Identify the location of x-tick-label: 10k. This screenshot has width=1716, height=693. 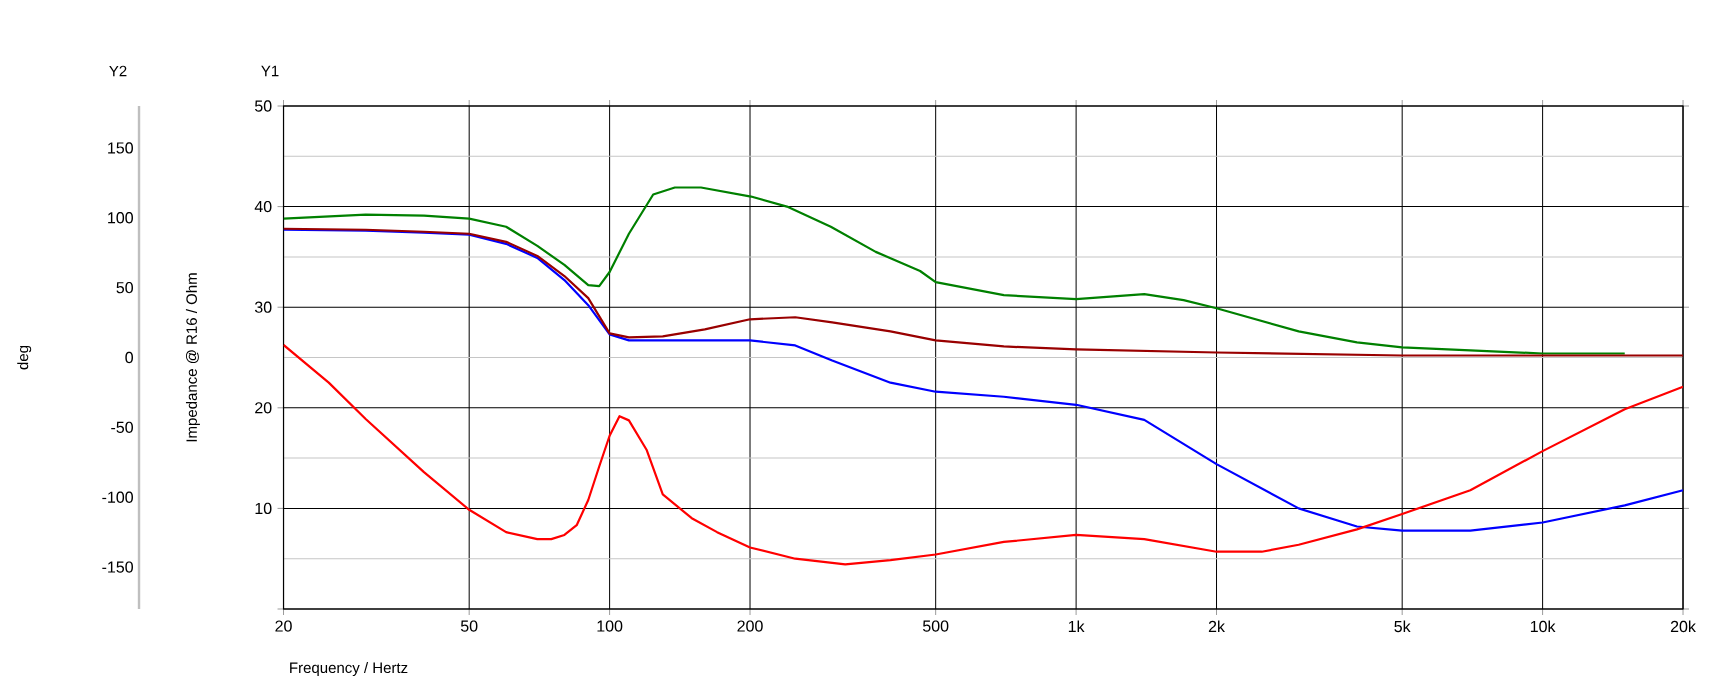
(1543, 626).